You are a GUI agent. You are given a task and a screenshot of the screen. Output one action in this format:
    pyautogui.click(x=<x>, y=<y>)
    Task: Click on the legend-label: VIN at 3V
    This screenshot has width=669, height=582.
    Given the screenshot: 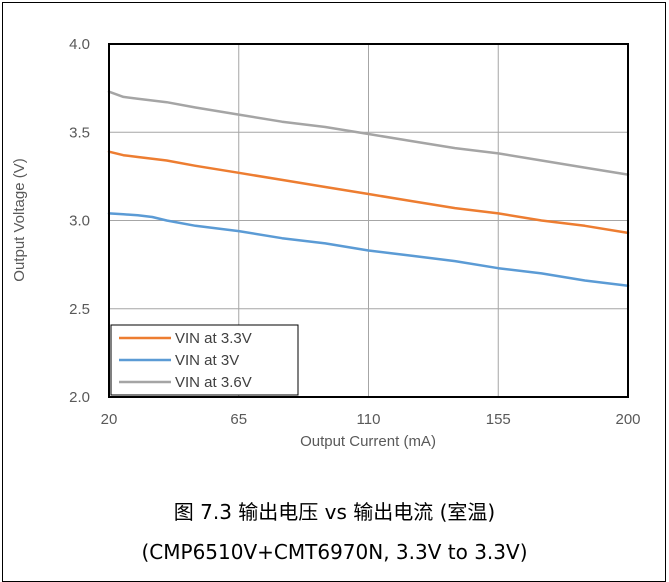 What is the action you would take?
    pyautogui.click(x=207, y=360)
    